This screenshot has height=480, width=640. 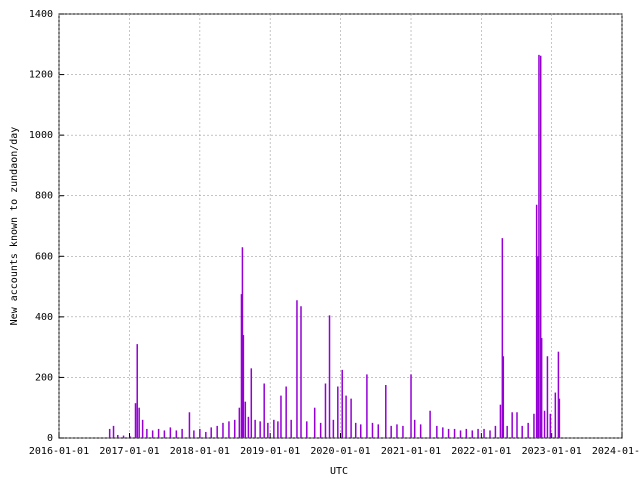 What do you see at coordinates (552, 451) in the screenshot?
I see `x-tick-label: 2023-01-01` at bounding box center [552, 451].